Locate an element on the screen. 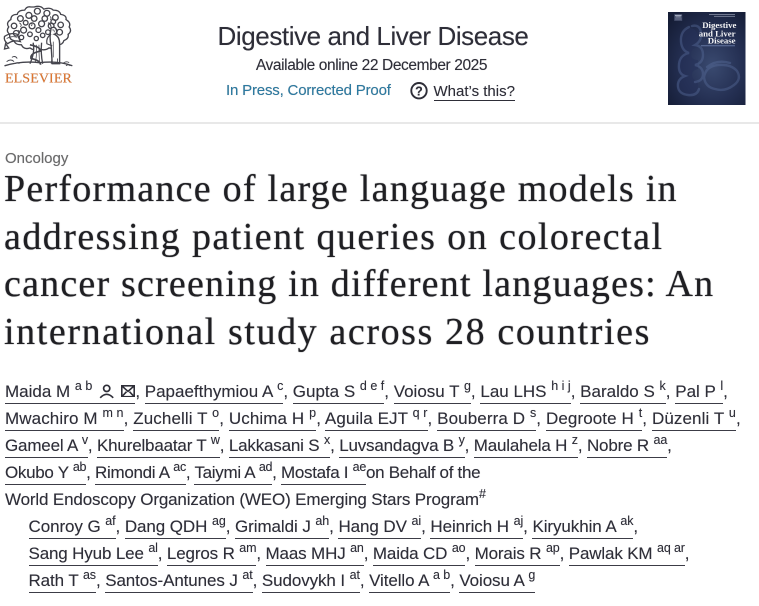 This screenshot has height=606, width=759. svg-text: and Liver is located at coordinates (717, 33).